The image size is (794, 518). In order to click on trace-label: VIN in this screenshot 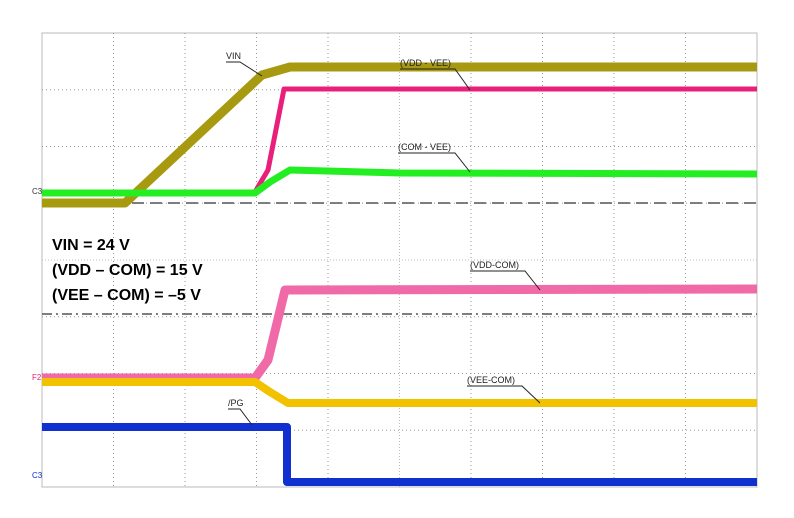, I will do `click(233, 56)`.